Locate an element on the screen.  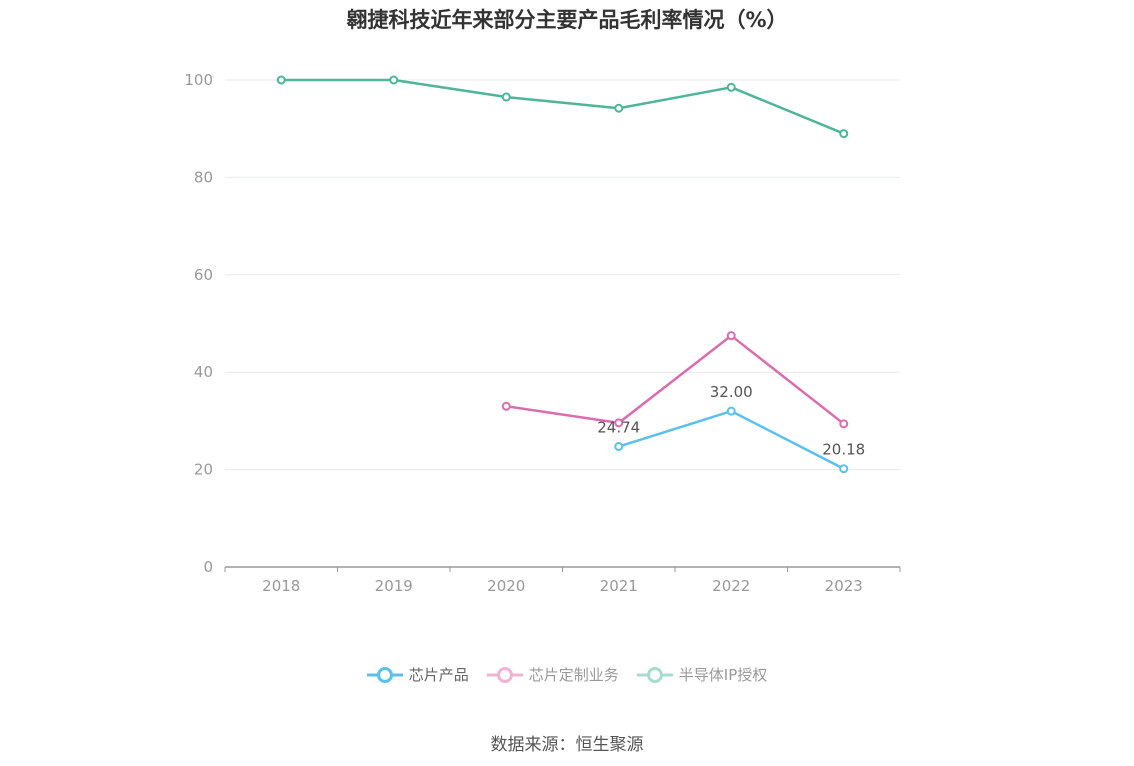
legend-item-chip-custom: 芯片定制业务 is located at coordinates (552, 674).